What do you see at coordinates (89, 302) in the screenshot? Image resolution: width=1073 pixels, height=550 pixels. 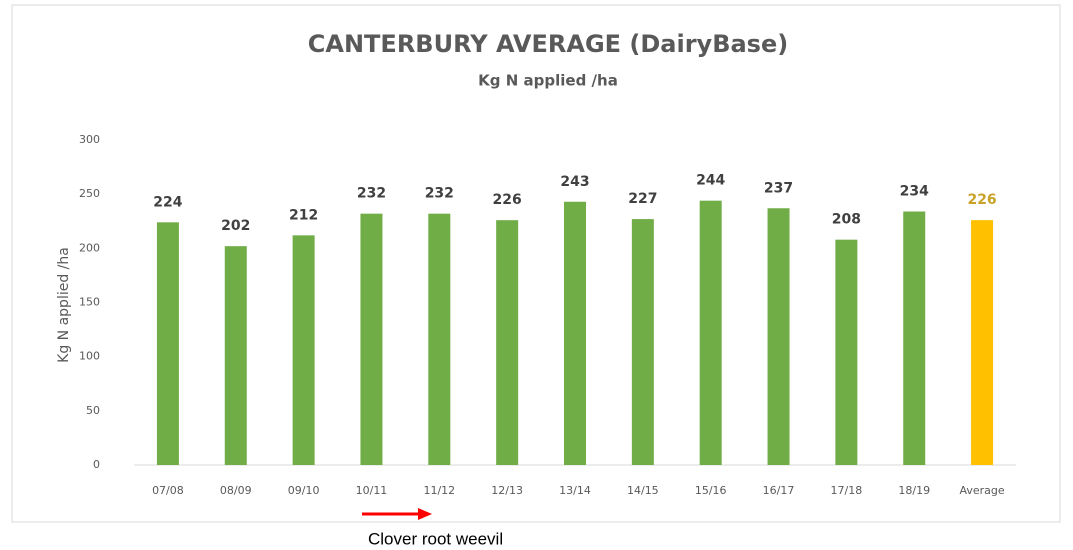 I see `y-tick-label: 150` at bounding box center [89, 302].